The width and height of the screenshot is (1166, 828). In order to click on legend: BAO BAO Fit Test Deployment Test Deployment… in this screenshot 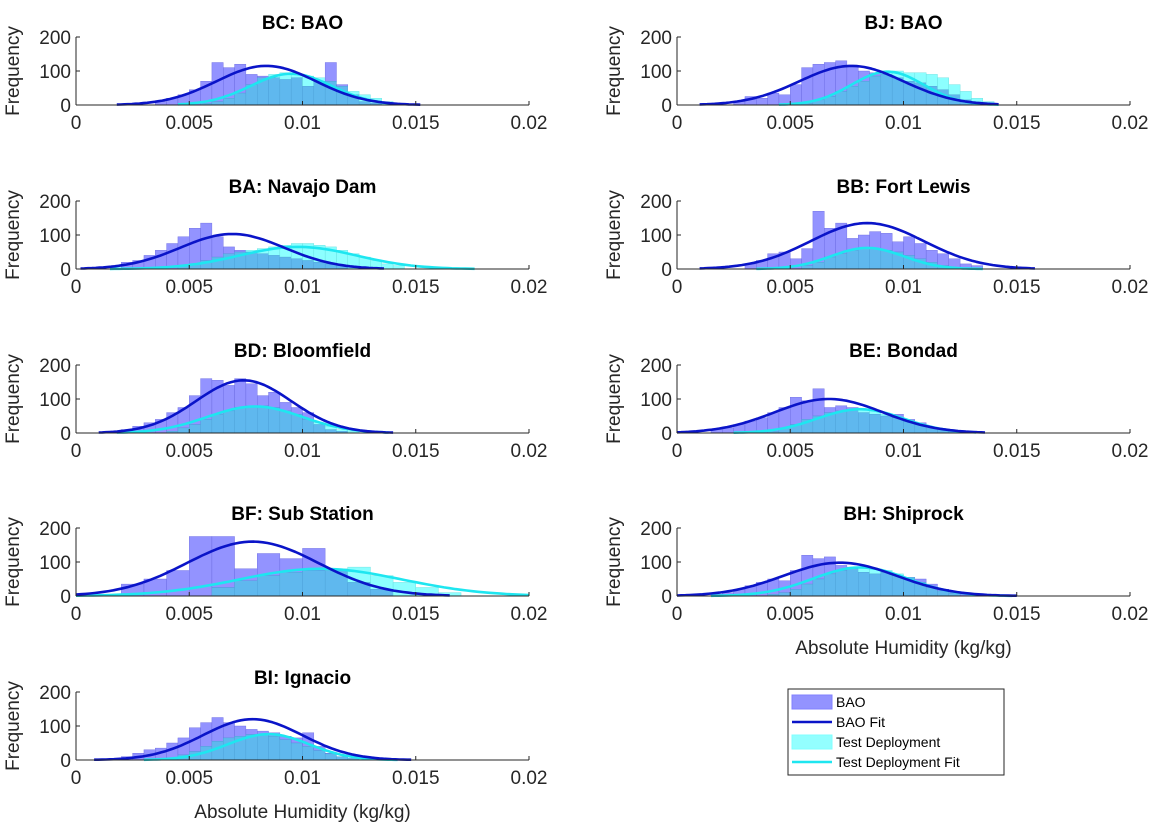, I will do `click(896, 732)`.